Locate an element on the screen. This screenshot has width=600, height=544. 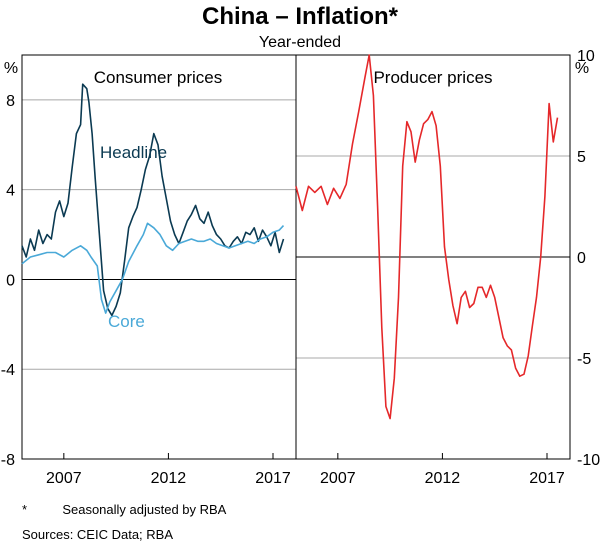
panel-title-consumer: Consumer prices is located at coordinates (158, 77).